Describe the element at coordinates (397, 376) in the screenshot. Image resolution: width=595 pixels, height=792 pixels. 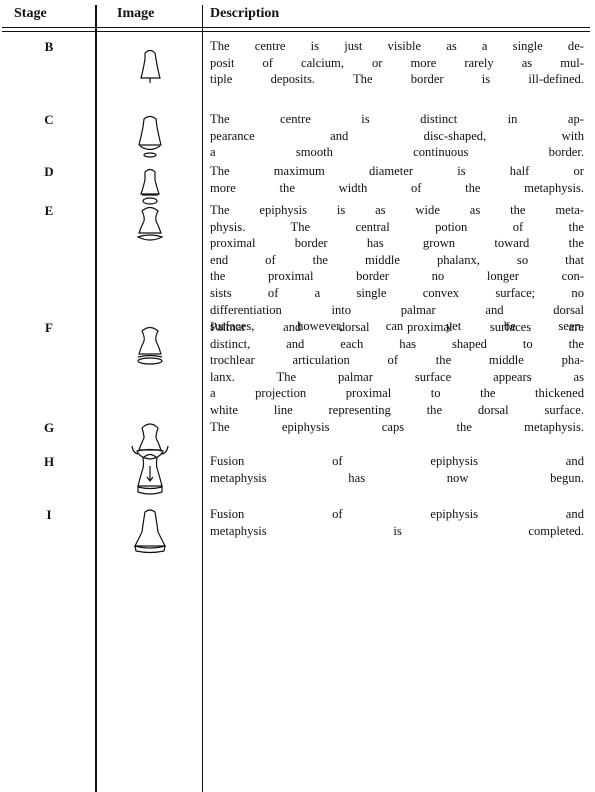
I see `description-line: lanx. The palmar surface appears as` at that location.